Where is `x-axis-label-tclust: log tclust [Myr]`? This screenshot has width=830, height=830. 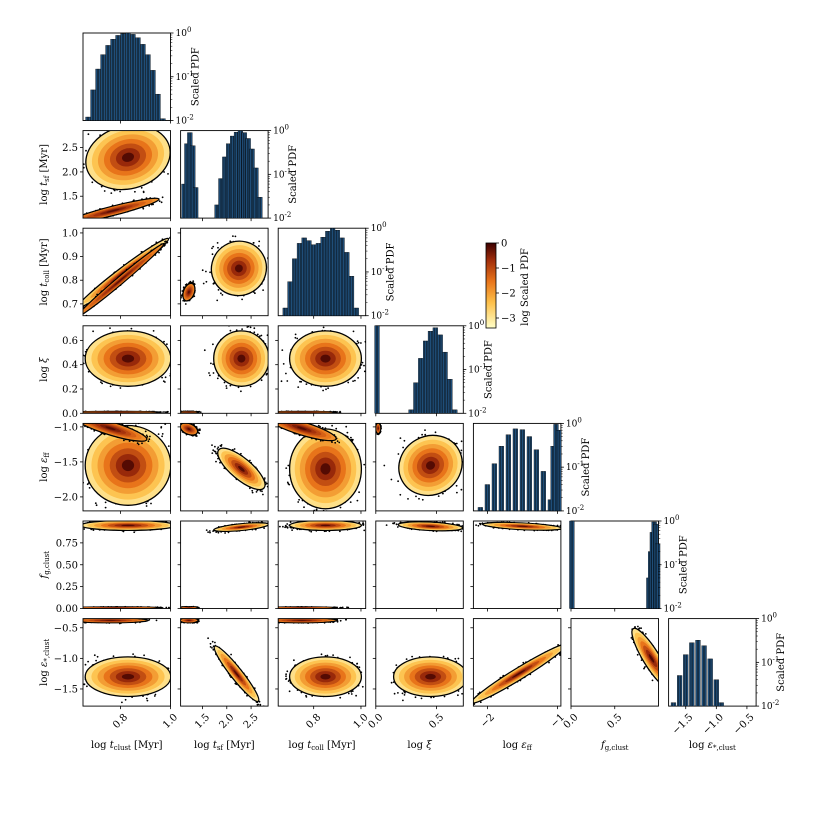 x-axis-label-tclust: log tclust [Myr] is located at coordinates (127, 746).